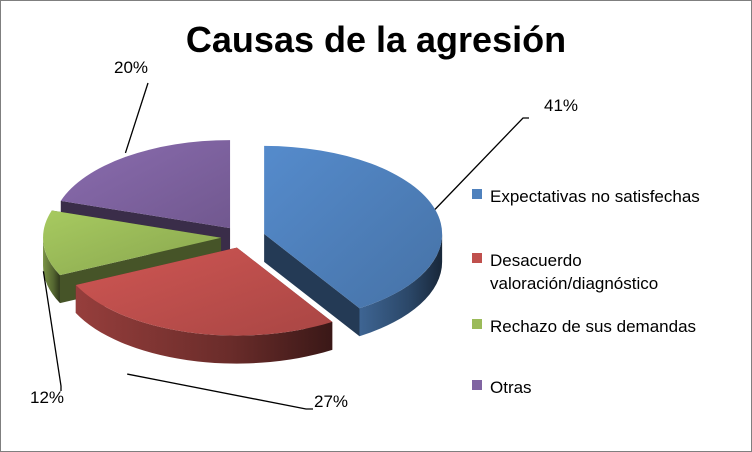 The width and height of the screenshot is (752, 452). What do you see at coordinates (593, 326) in the screenshot?
I see `legend-label-2: Rechazo de sus demandas` at bounding box center [593, 326].